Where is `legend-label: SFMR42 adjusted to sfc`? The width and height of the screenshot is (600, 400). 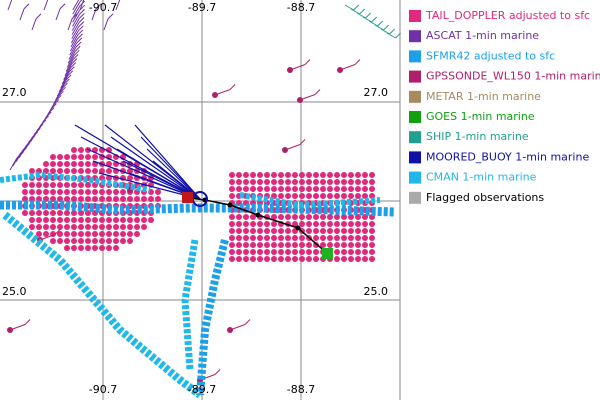 legend-label: SFMR42 adjusted to sfc is located at coordinates (490, 55).